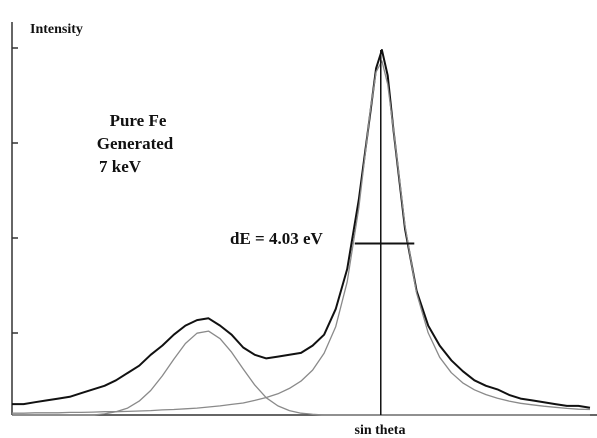 Image resolution: width=597 pixels, height=438 pixels. What do you see at coordinates (120, 166) in the screenshot?
I see `annotation: 7 keV` at bounding box center [120, 166].